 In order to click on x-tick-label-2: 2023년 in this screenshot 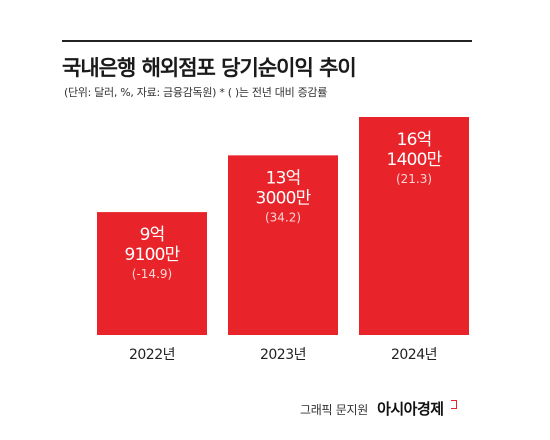, I will do `click(283, 355)`.